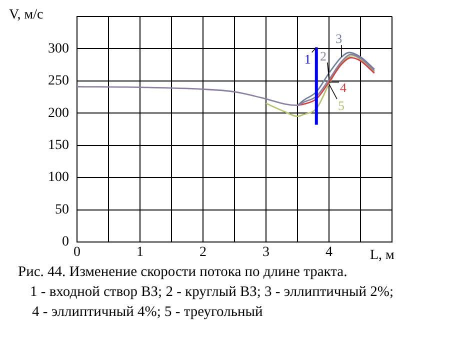  Describe the element at coordinates (323, 56) in the screenshot. I see `series-label: 2` at that location.